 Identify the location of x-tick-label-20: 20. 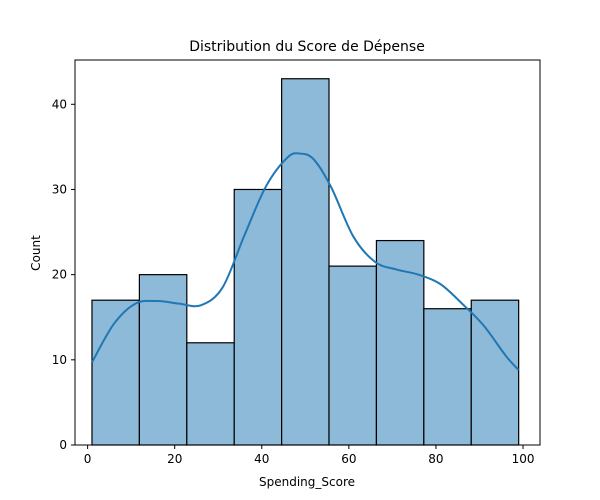
(174, 459).